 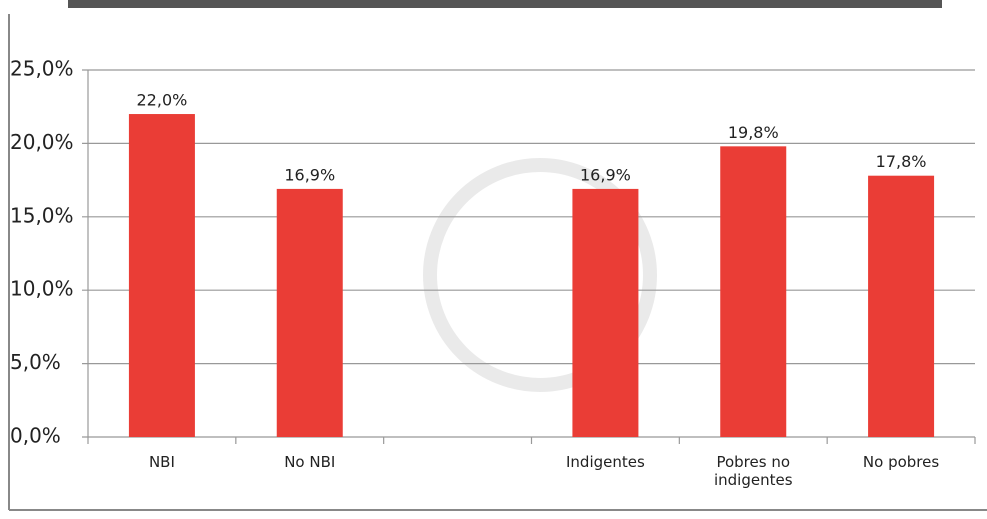 I want to click on x-tick-label: NBI, so click(x=161, y=462).